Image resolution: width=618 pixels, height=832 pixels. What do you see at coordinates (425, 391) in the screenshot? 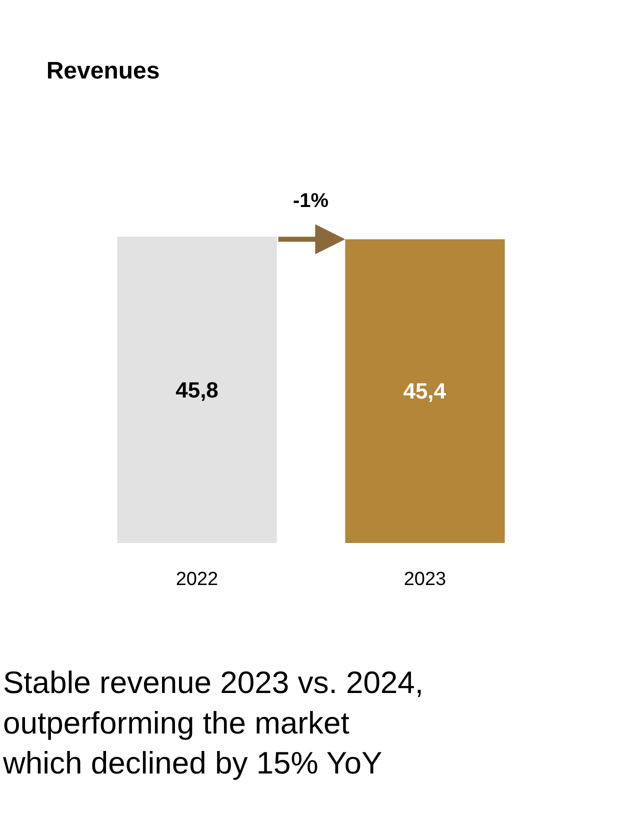
I see `data-label: 45,4` at bounding box center [425, 391].